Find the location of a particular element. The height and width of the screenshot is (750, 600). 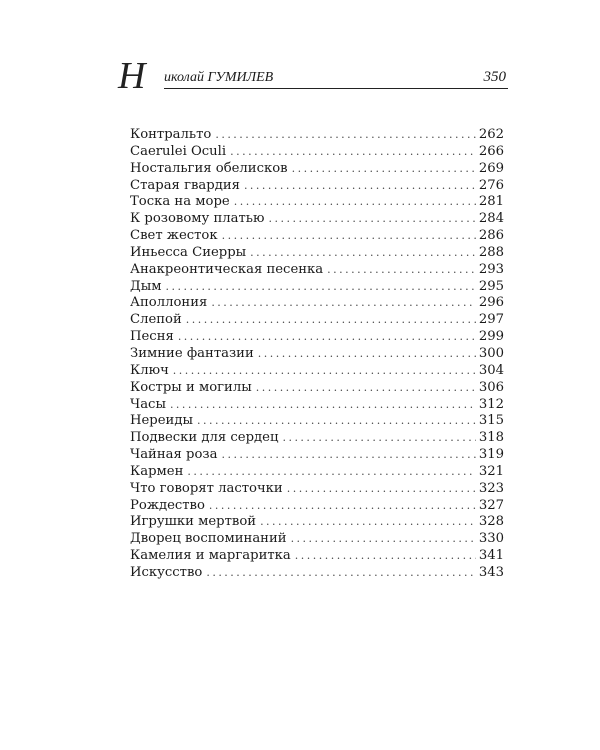

toc-entry-page: 293 is located at coordinates (491, 269).